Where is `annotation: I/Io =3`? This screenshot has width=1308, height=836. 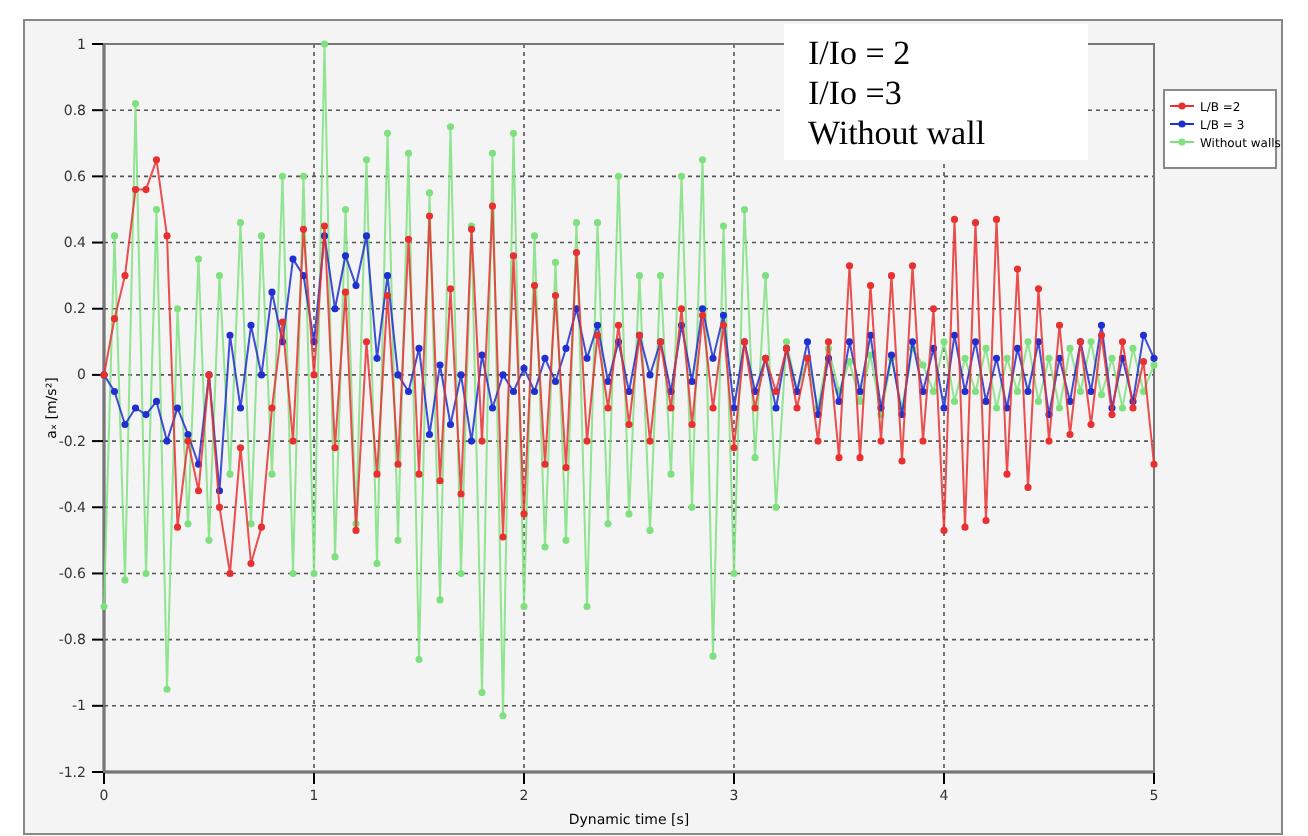
annotation: I/Io =3 is located at coordinates (855, 93).